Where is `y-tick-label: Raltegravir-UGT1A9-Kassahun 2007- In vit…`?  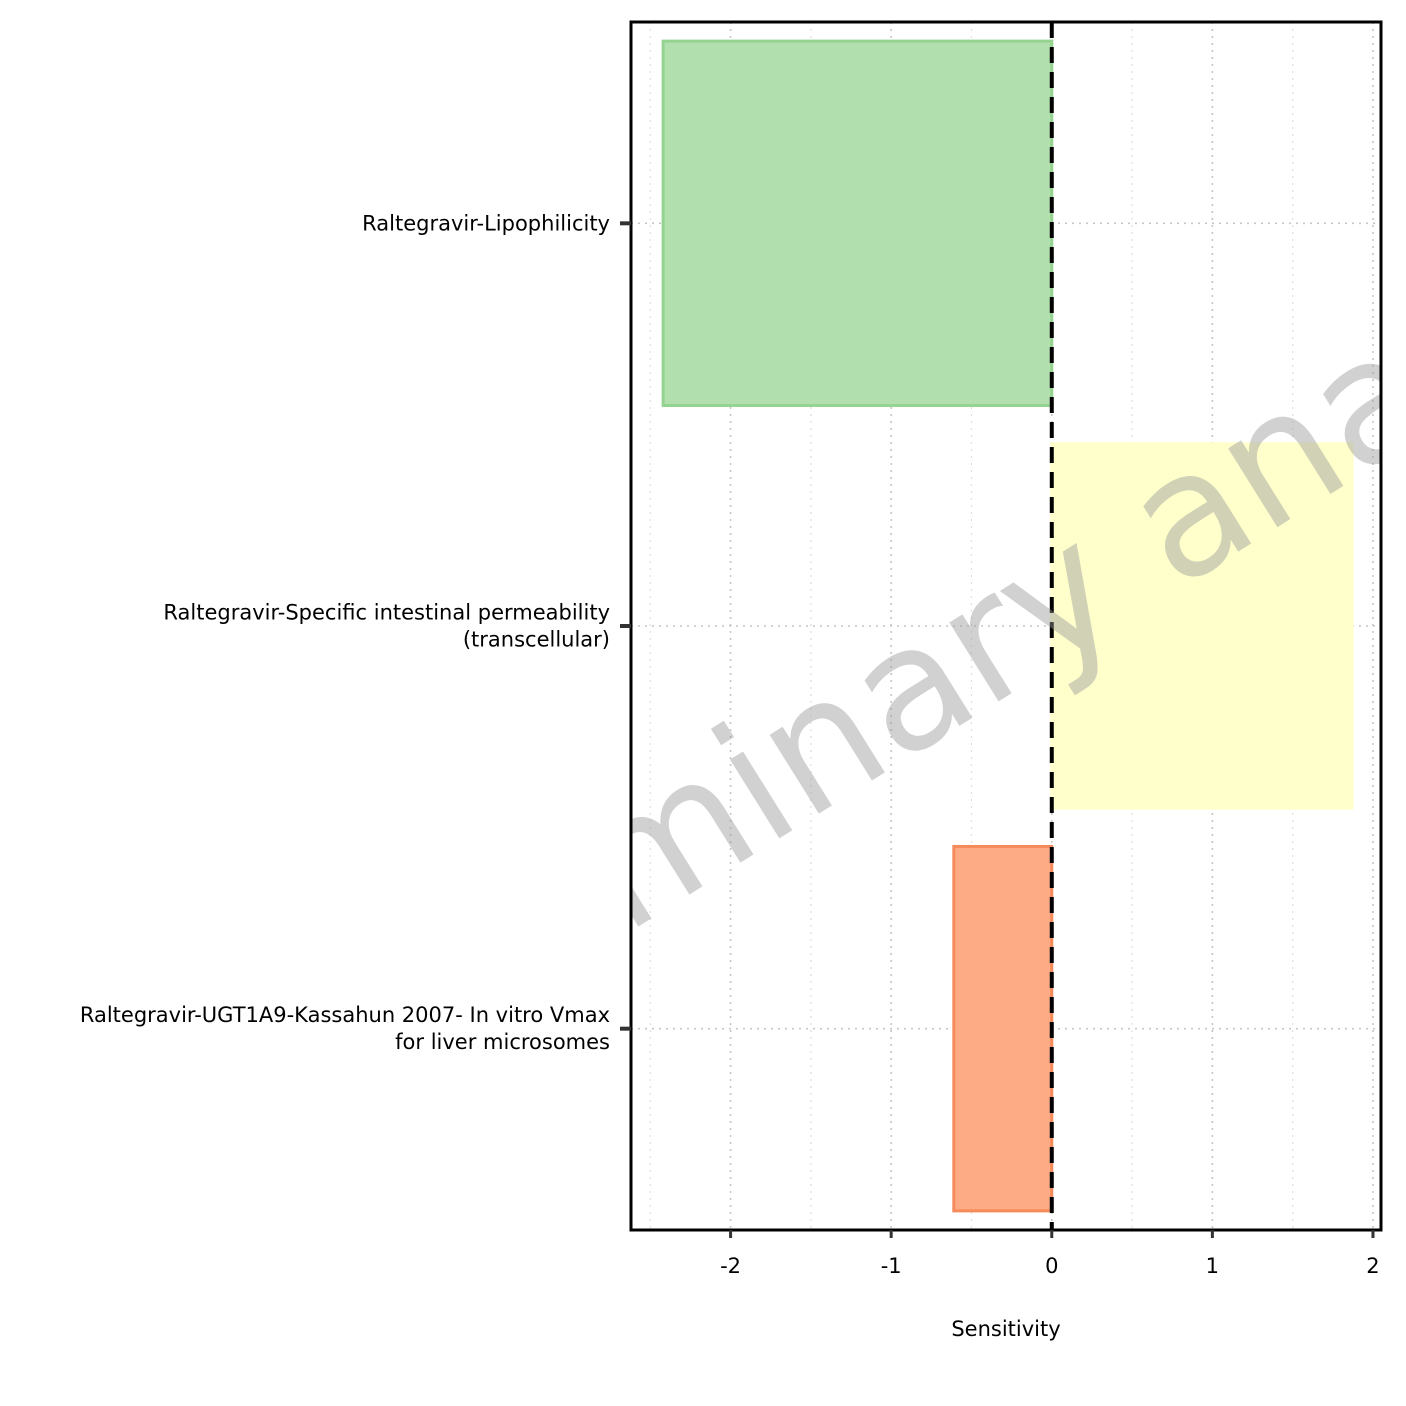 y-tick-label: Raltegravir-UGT1A9-Kassahun 2007- In vit… is located at coordinates (345, 1028).